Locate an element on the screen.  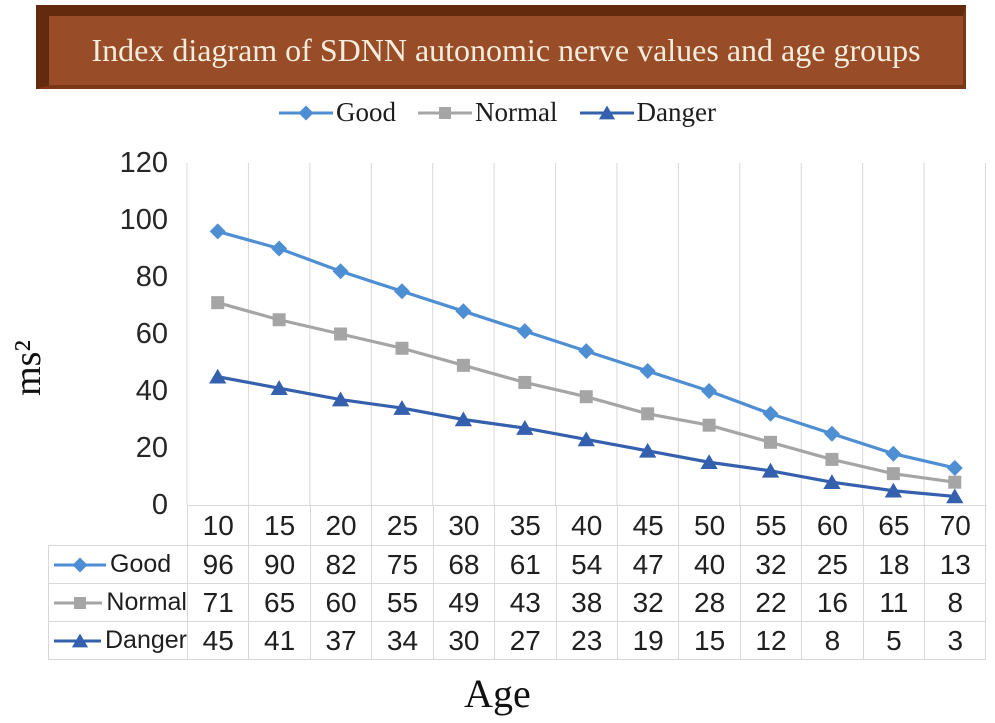
table-row-danger: Danger 45 41 37 34 30 27 23 19 15 12 8 5 3 is located at coordinates (517, 640).